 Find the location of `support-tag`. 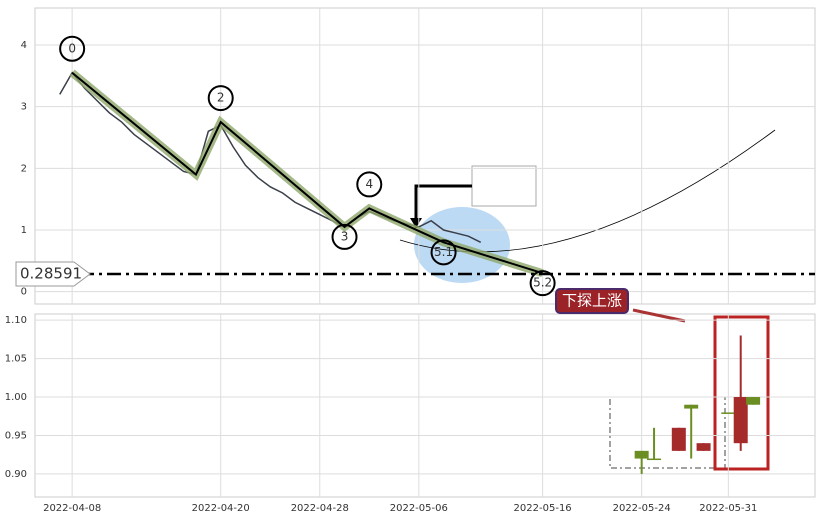

support-tag is located at coordinates (53, 274).